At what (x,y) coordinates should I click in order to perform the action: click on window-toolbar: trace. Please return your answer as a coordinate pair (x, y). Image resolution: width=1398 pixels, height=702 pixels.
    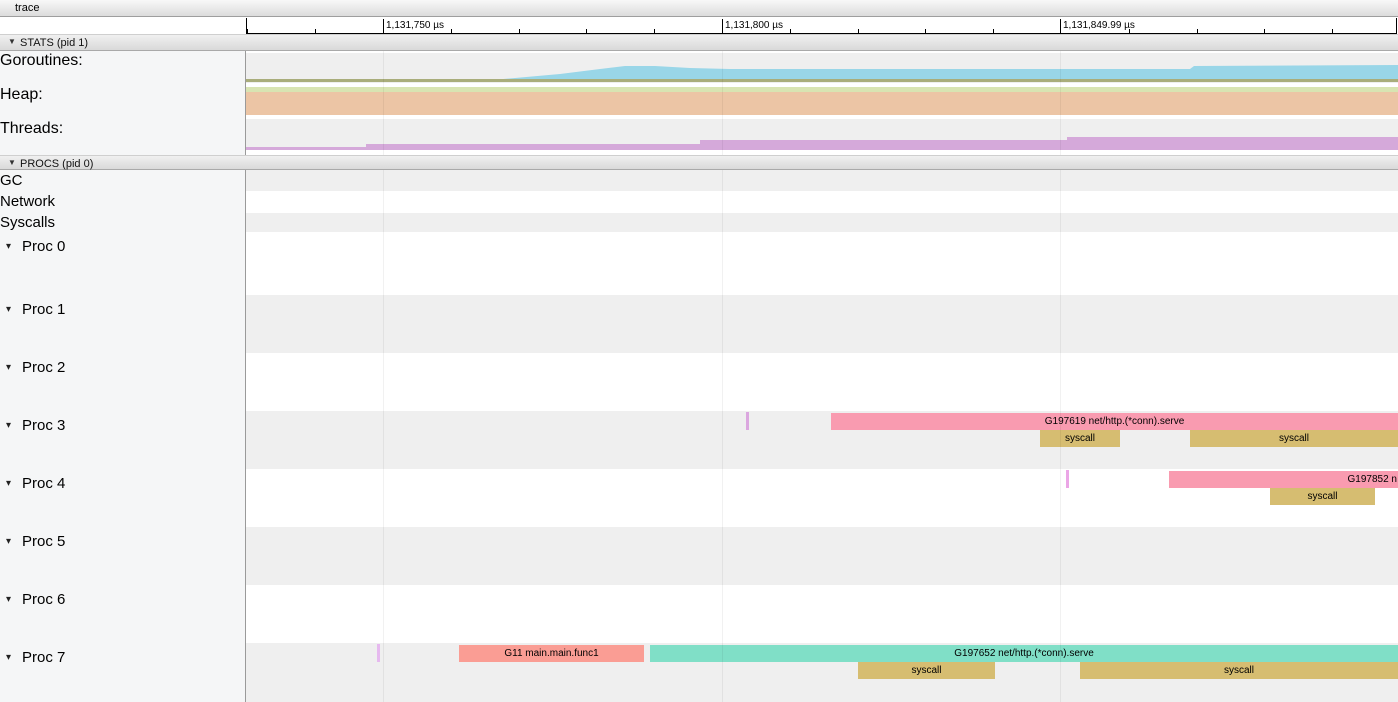
    Looking at the image, I should click on (699, 8).